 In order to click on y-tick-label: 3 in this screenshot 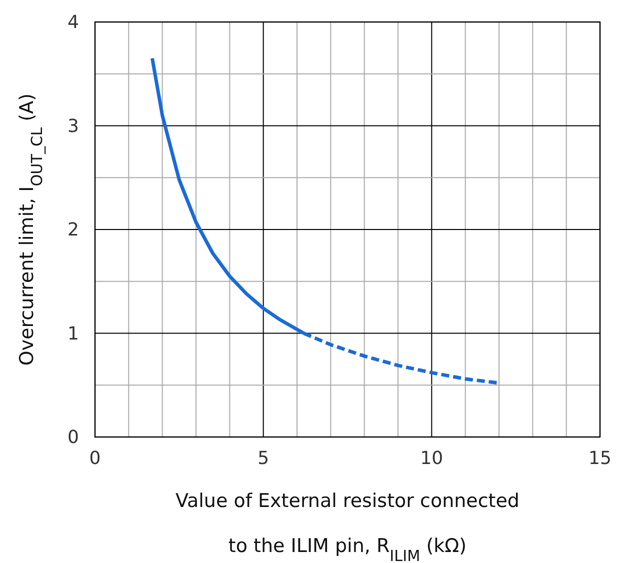, I will do `click(73, 126)`.